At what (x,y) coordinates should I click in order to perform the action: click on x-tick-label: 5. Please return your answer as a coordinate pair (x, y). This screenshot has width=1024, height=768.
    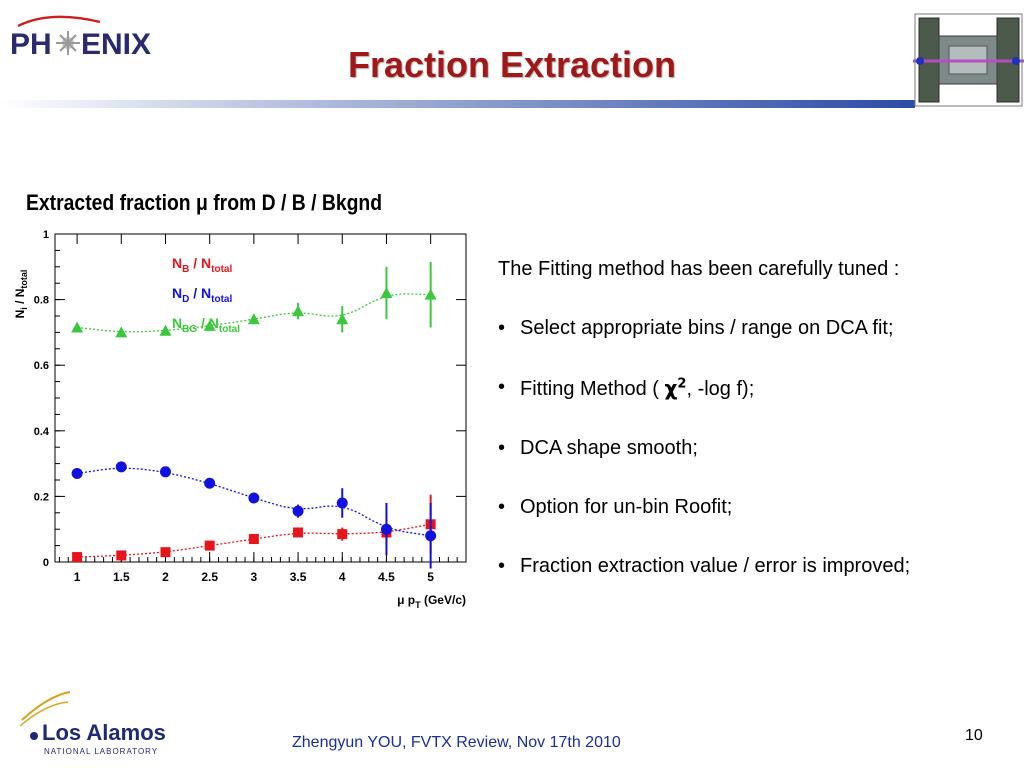
    Looking at the image, I should click on (430, 577).